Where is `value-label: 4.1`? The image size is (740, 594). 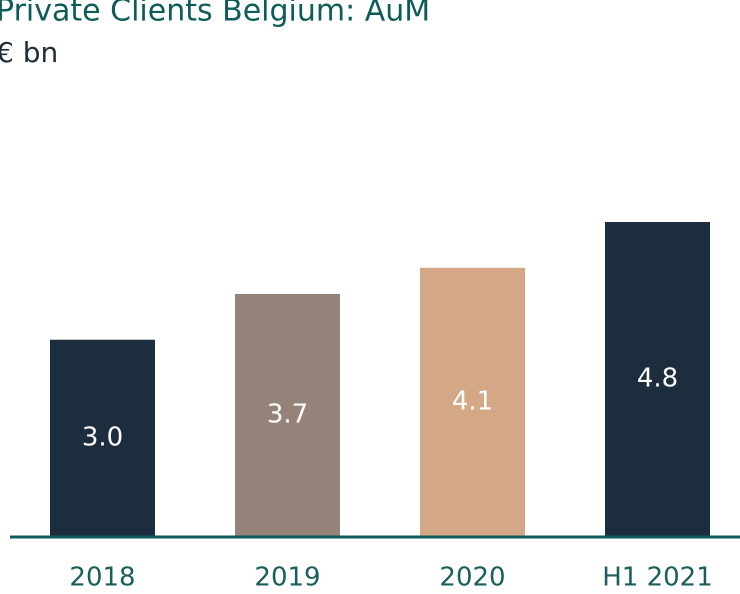 value-label: 4.1 is located at coordinates (472, 401).